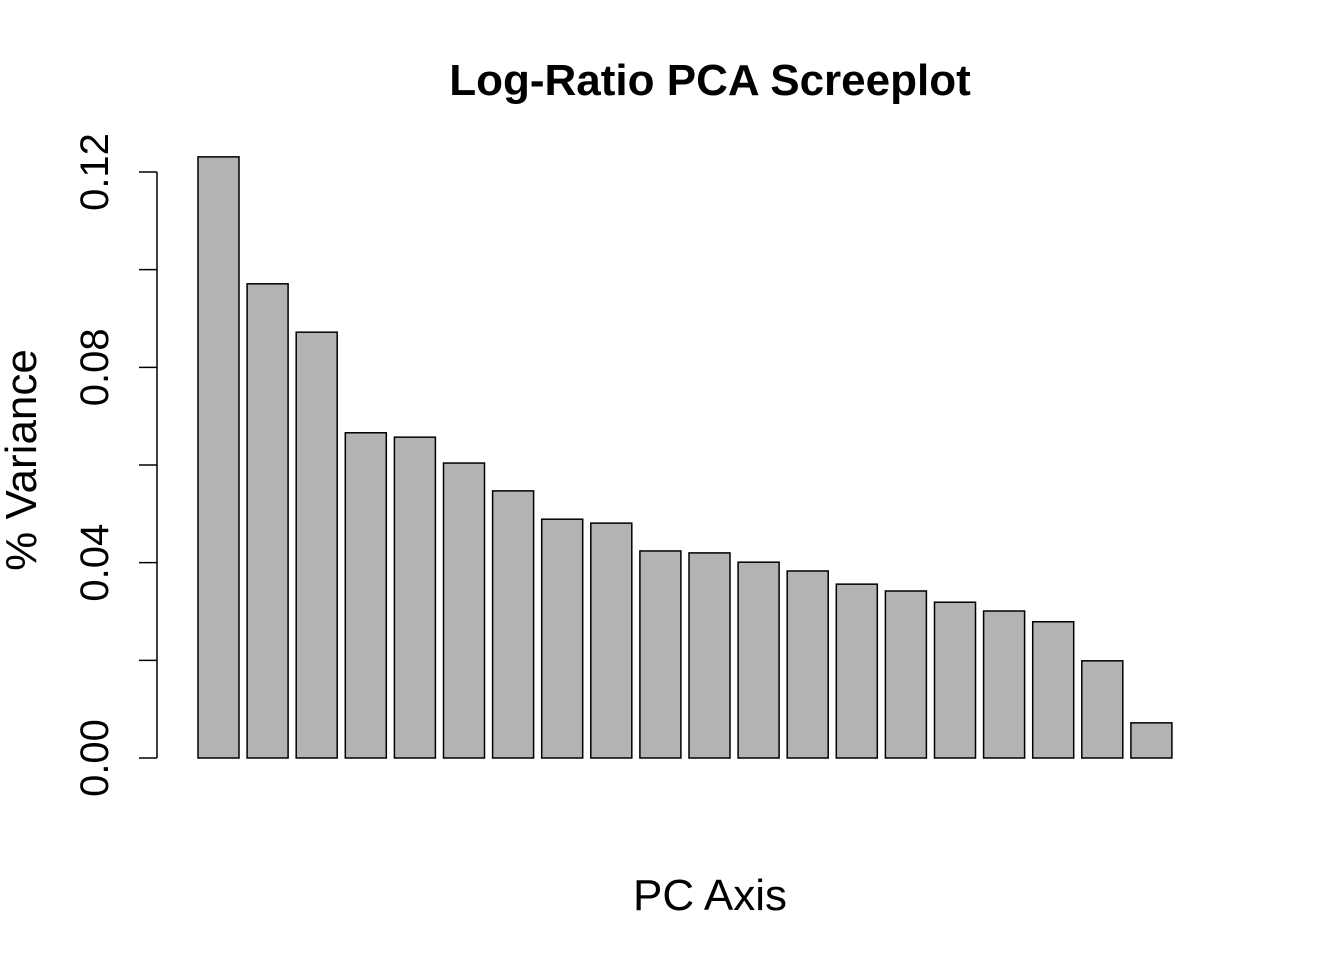  Describe the element at coordinates (23, 460) in the screenshot. I see `y-axis-label: % Variance` at that location.